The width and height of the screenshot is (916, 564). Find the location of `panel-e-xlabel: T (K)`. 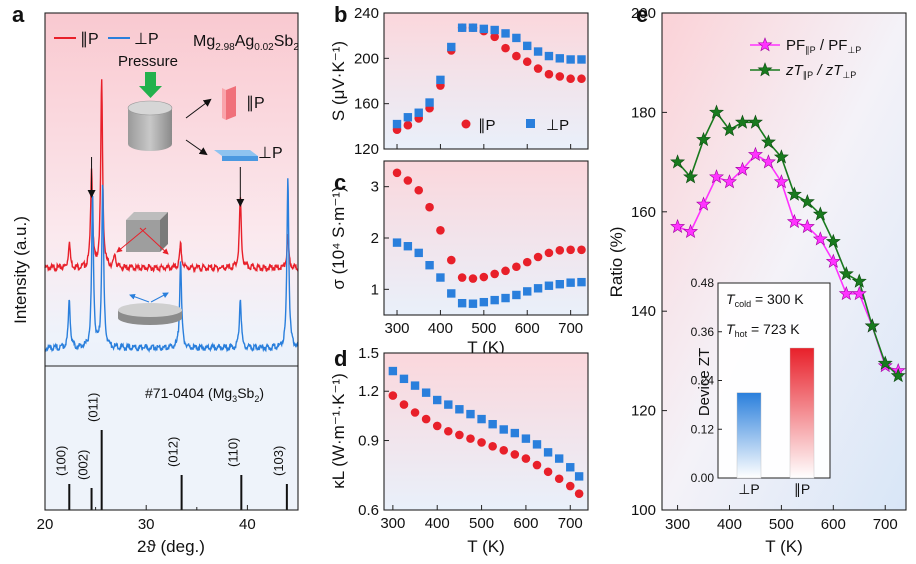

panel-e-xlabel: T (K) is located at coordinates (783, 546).